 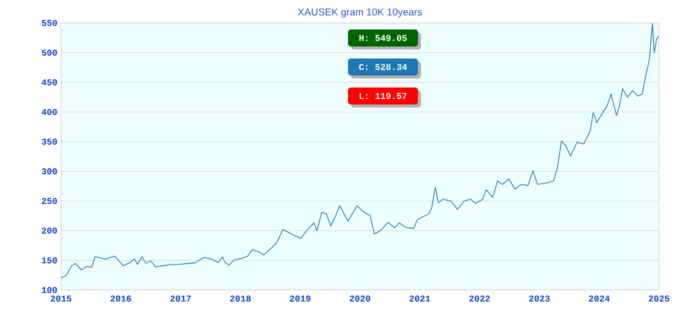 I want to click on x-tick-label: 2016, so click(x=121, y=299).